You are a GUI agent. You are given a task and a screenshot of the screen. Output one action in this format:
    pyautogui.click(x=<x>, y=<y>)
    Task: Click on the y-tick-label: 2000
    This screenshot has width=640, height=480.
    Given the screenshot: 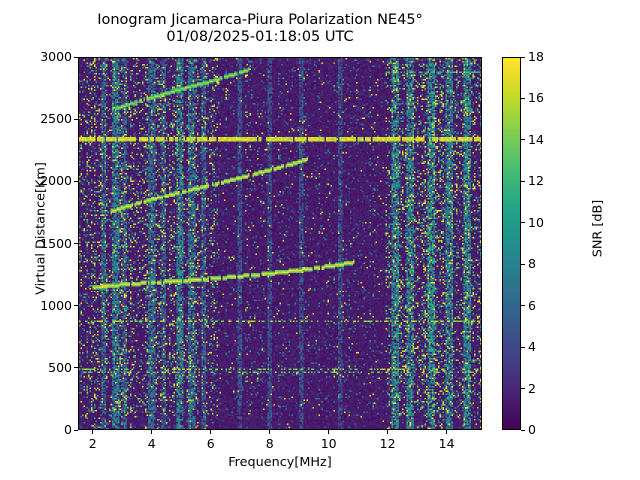 What is the action you would take?
    pyautogui.click(x=56, y=181)
    